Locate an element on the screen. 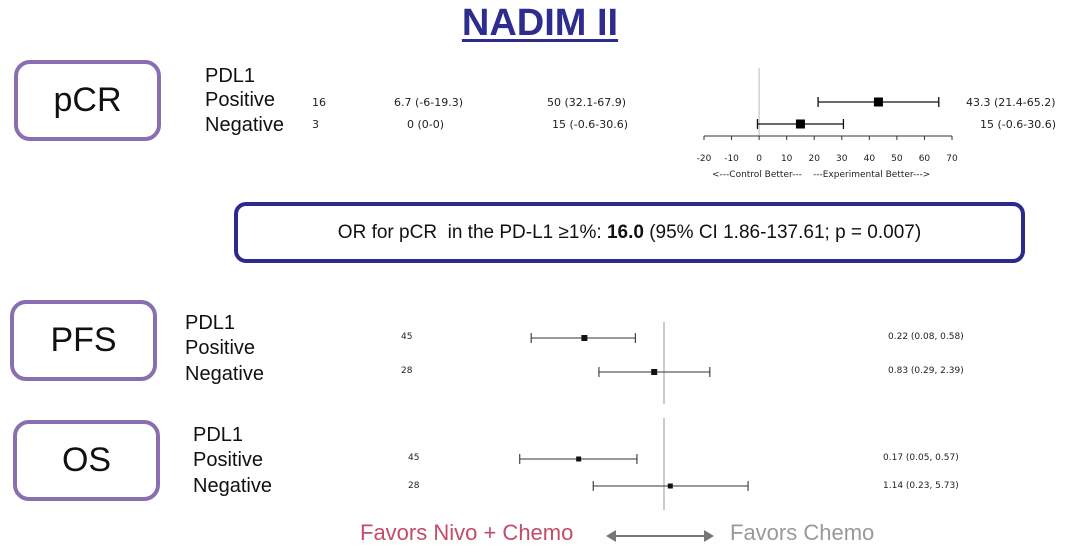  pfs-label: PFS is located at coordinates (83, 340).